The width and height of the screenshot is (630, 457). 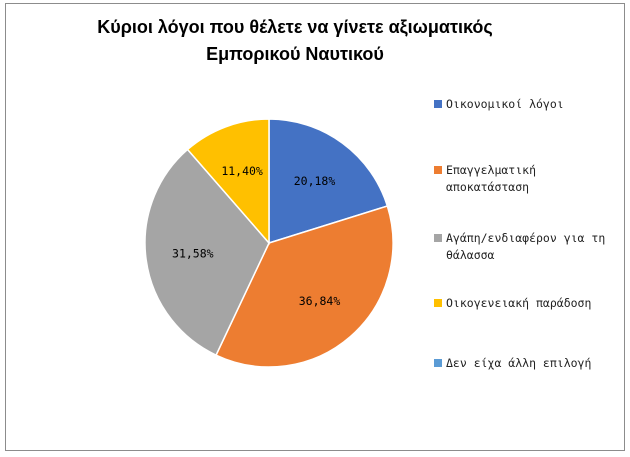 I want to click on legend-item: Αγάπη/ενδιαφέρον για τη θάλασσα, so click(x=525, y=247).